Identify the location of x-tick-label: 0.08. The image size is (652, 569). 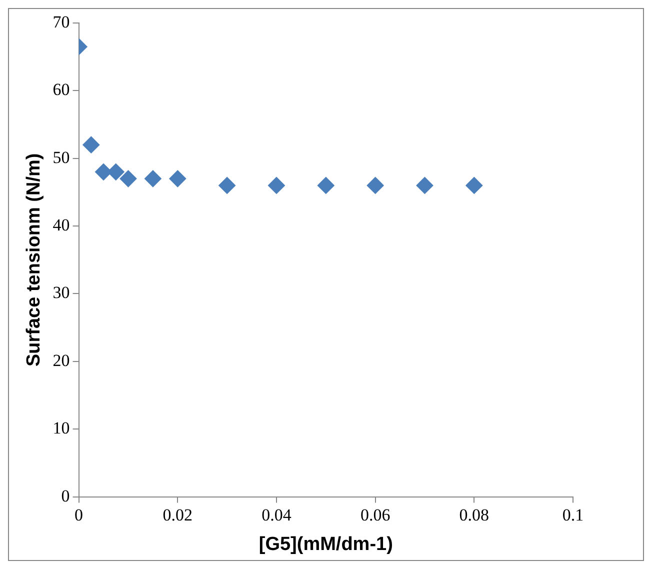
(474, 514).